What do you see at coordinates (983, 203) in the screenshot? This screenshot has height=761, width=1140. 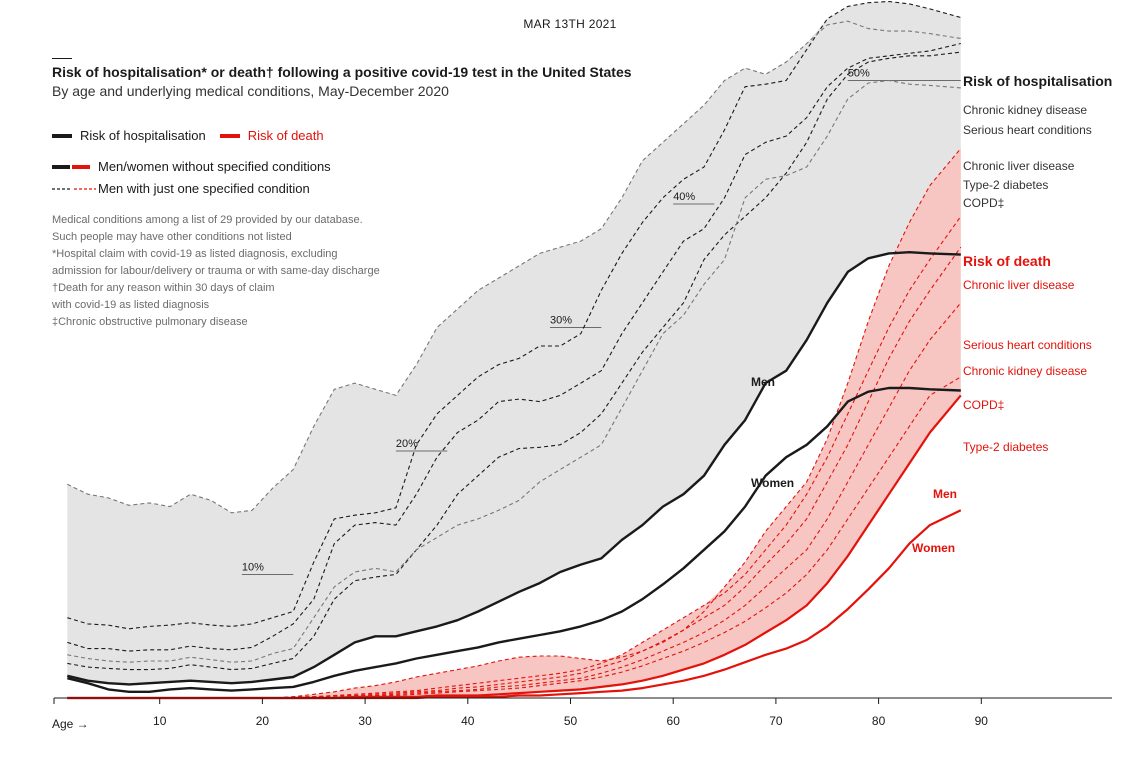 I see `hosp-series-label: COPD‡` at bounding box center [983, 203].